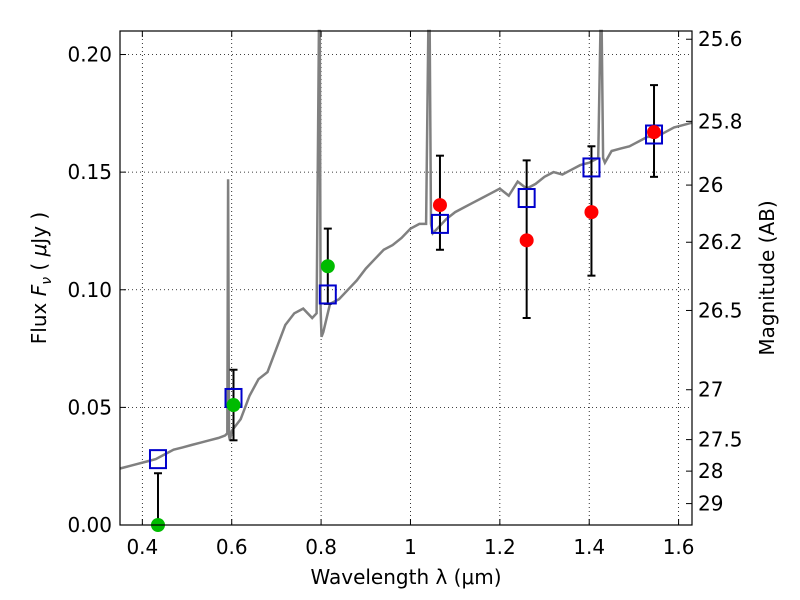 This screenshot has height=600, width=800. Describe the element at coordinates (89, 172) in the screenshot. I see `y-tick-label: 0.15` at that location.